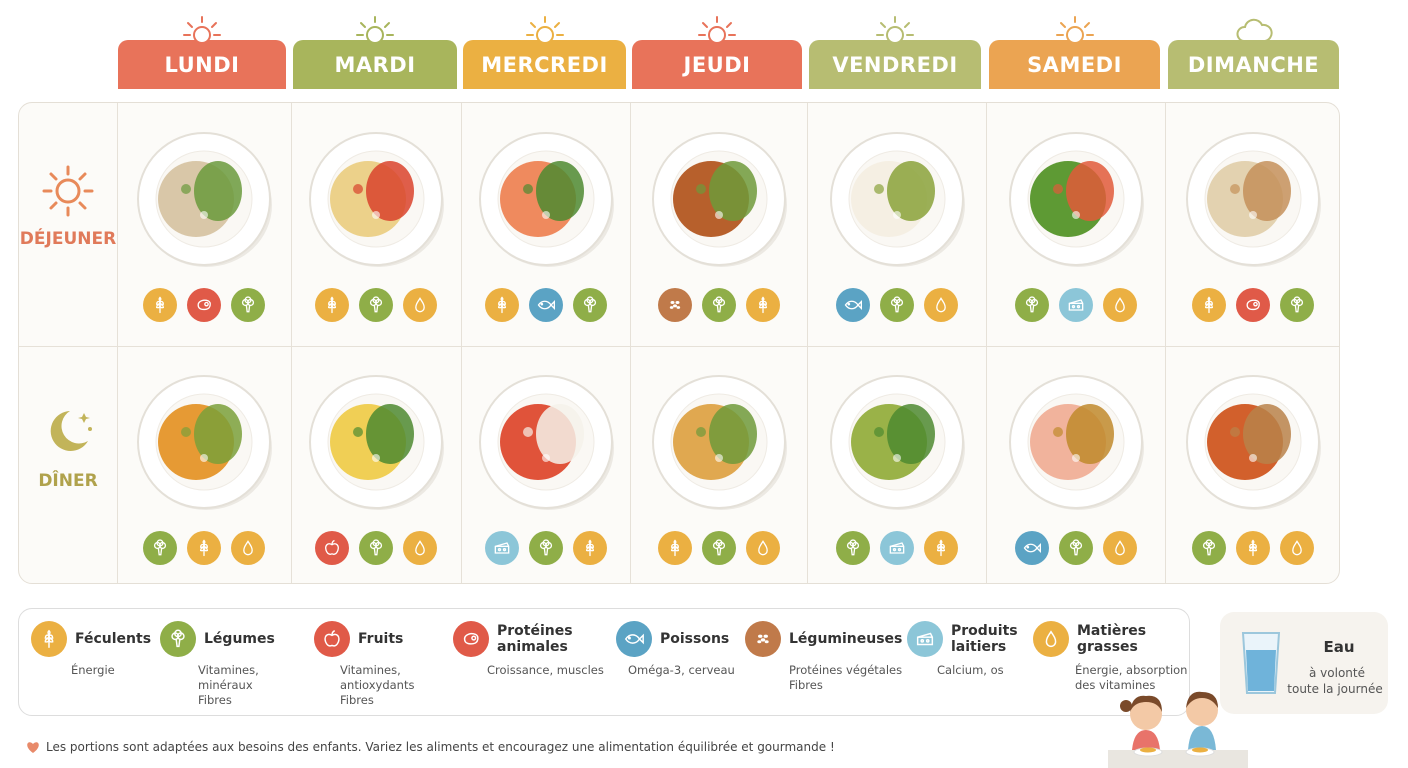 The height and width of the screenshot is (768, 1408). I want to click on day-header-mercredi: MERCREDI, so click(544, 52).